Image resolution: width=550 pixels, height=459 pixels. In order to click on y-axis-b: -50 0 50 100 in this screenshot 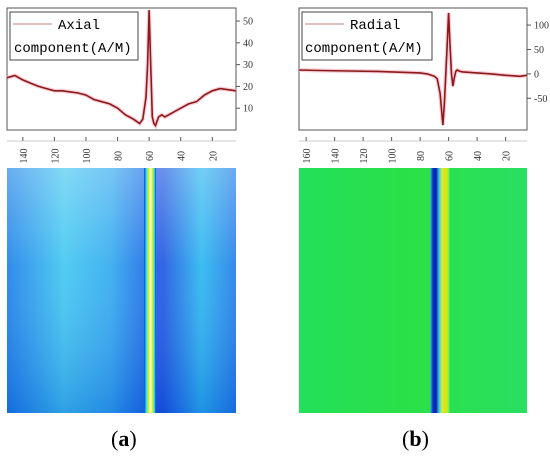, I will do `click(538, 63)`.